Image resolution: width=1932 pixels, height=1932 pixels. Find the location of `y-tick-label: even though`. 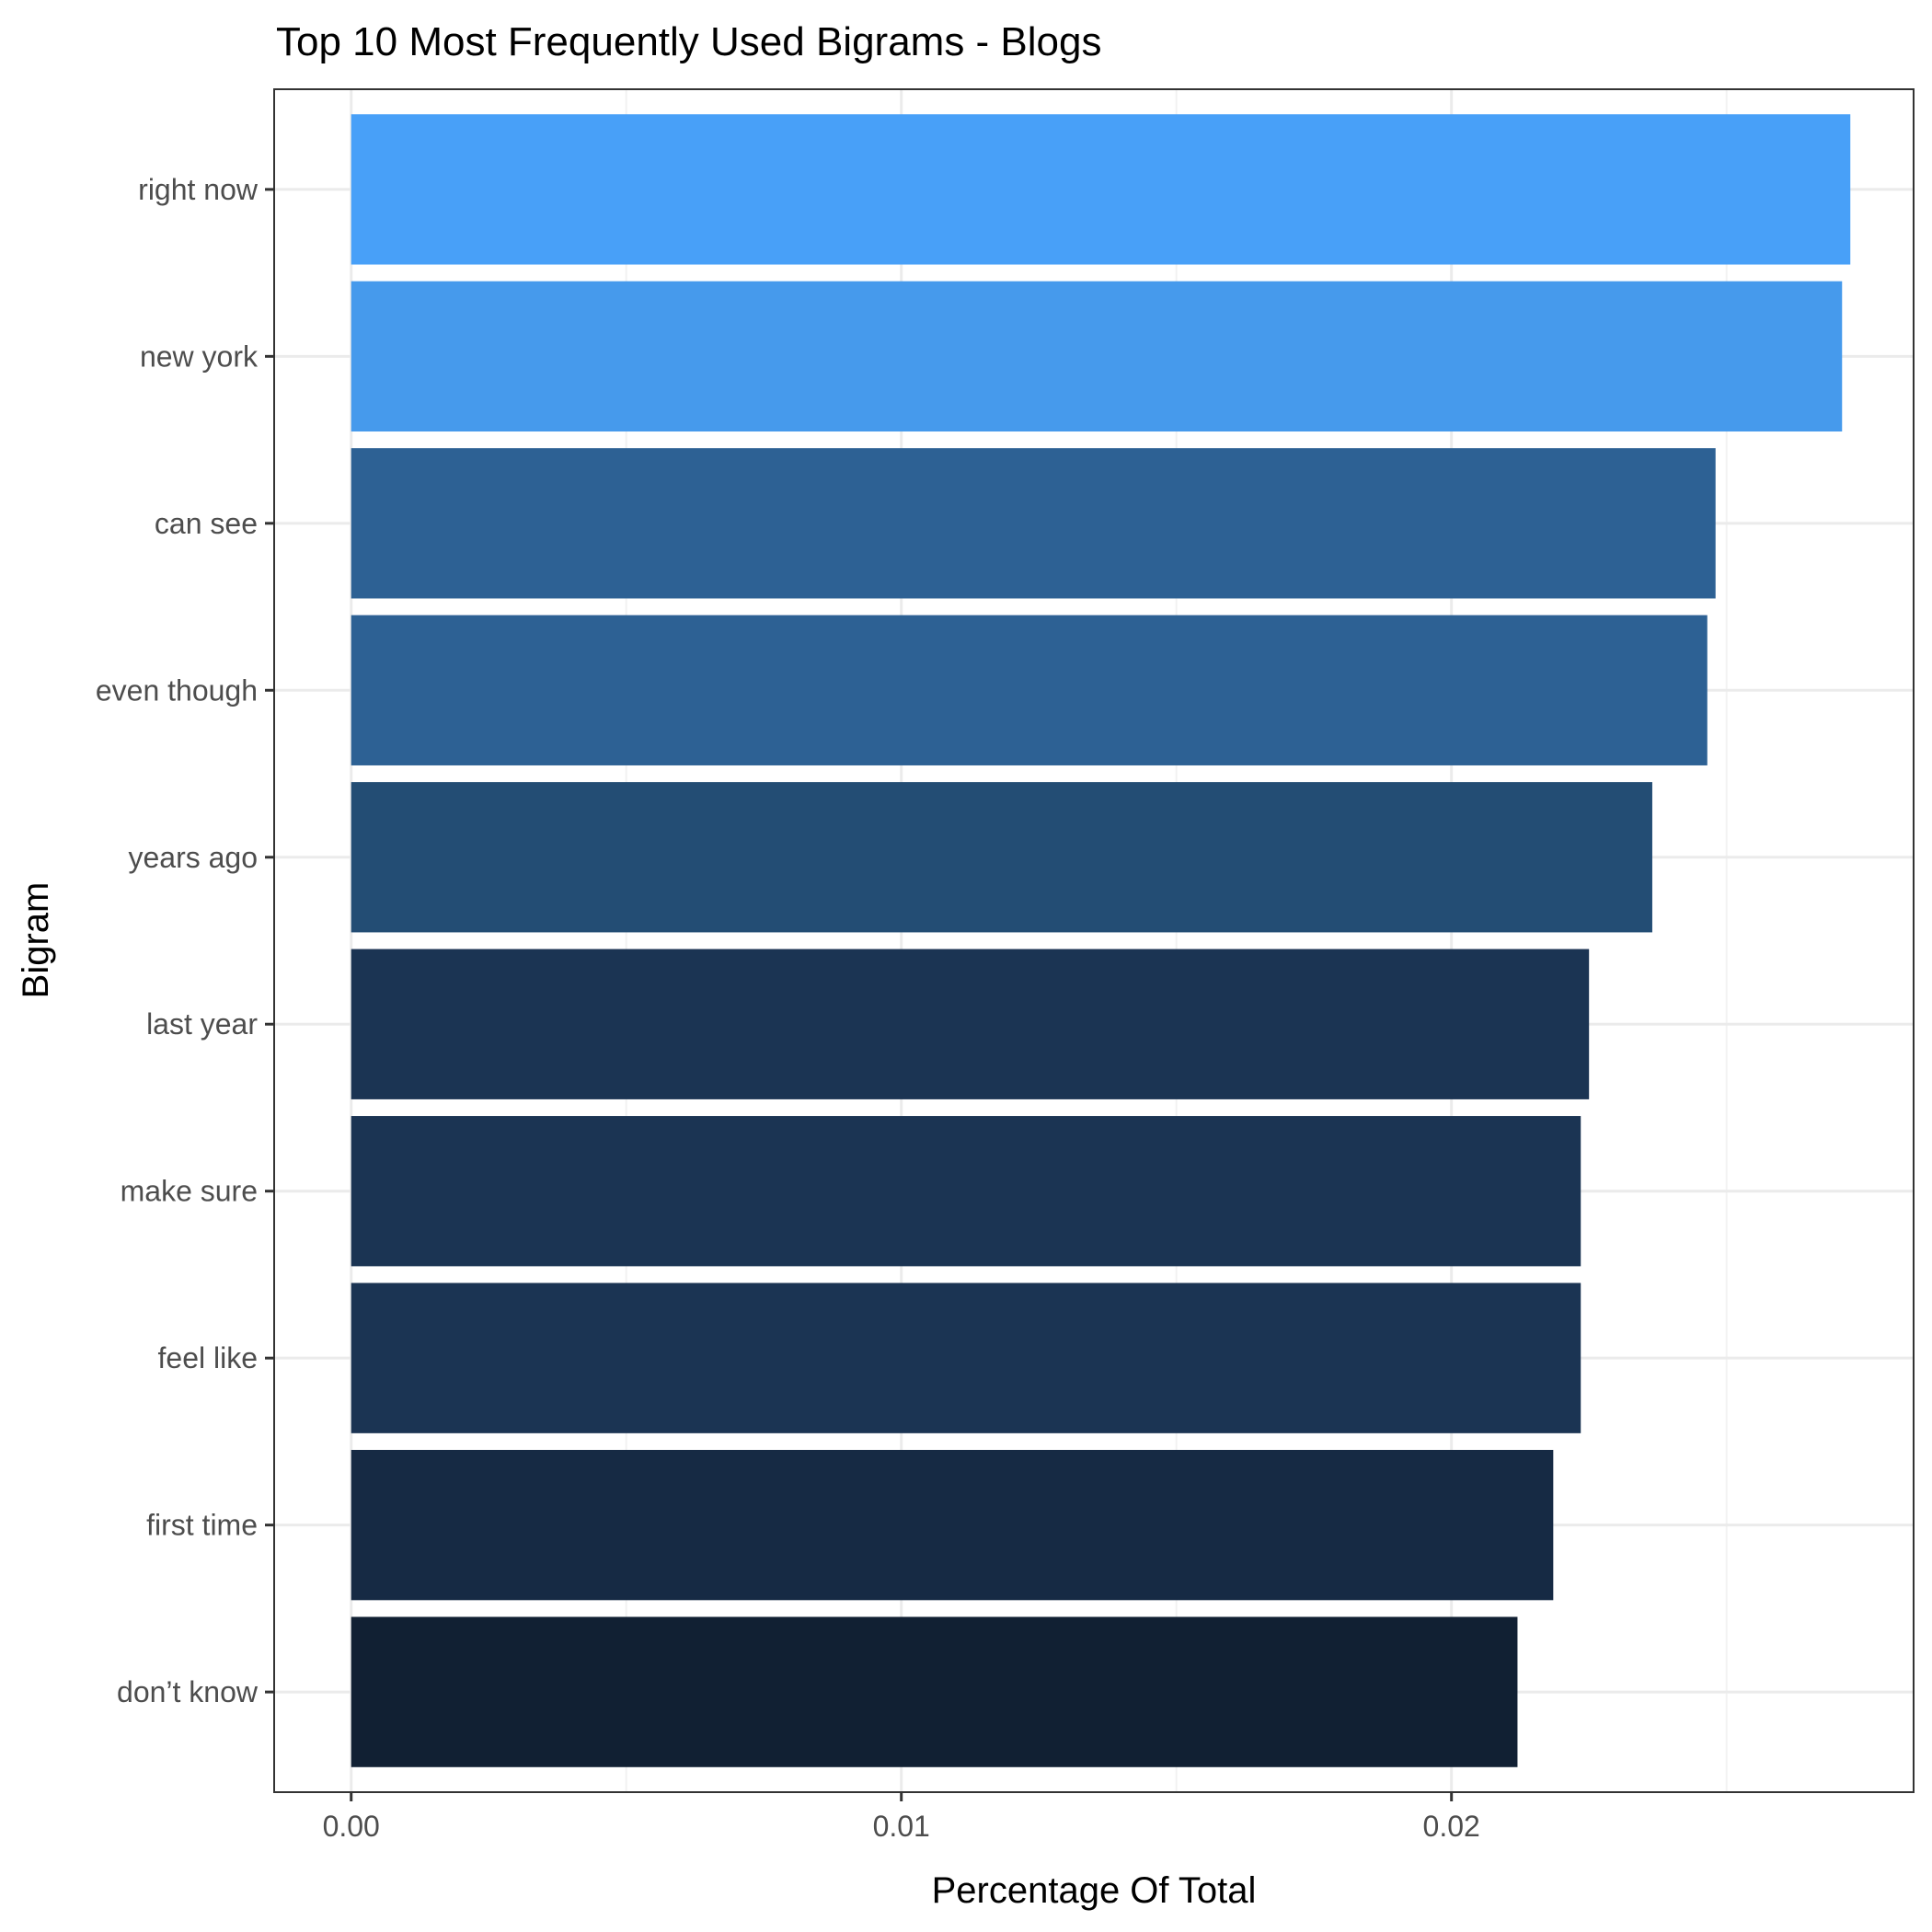

y-tick-label: even though is located at coordinates (177, 690).